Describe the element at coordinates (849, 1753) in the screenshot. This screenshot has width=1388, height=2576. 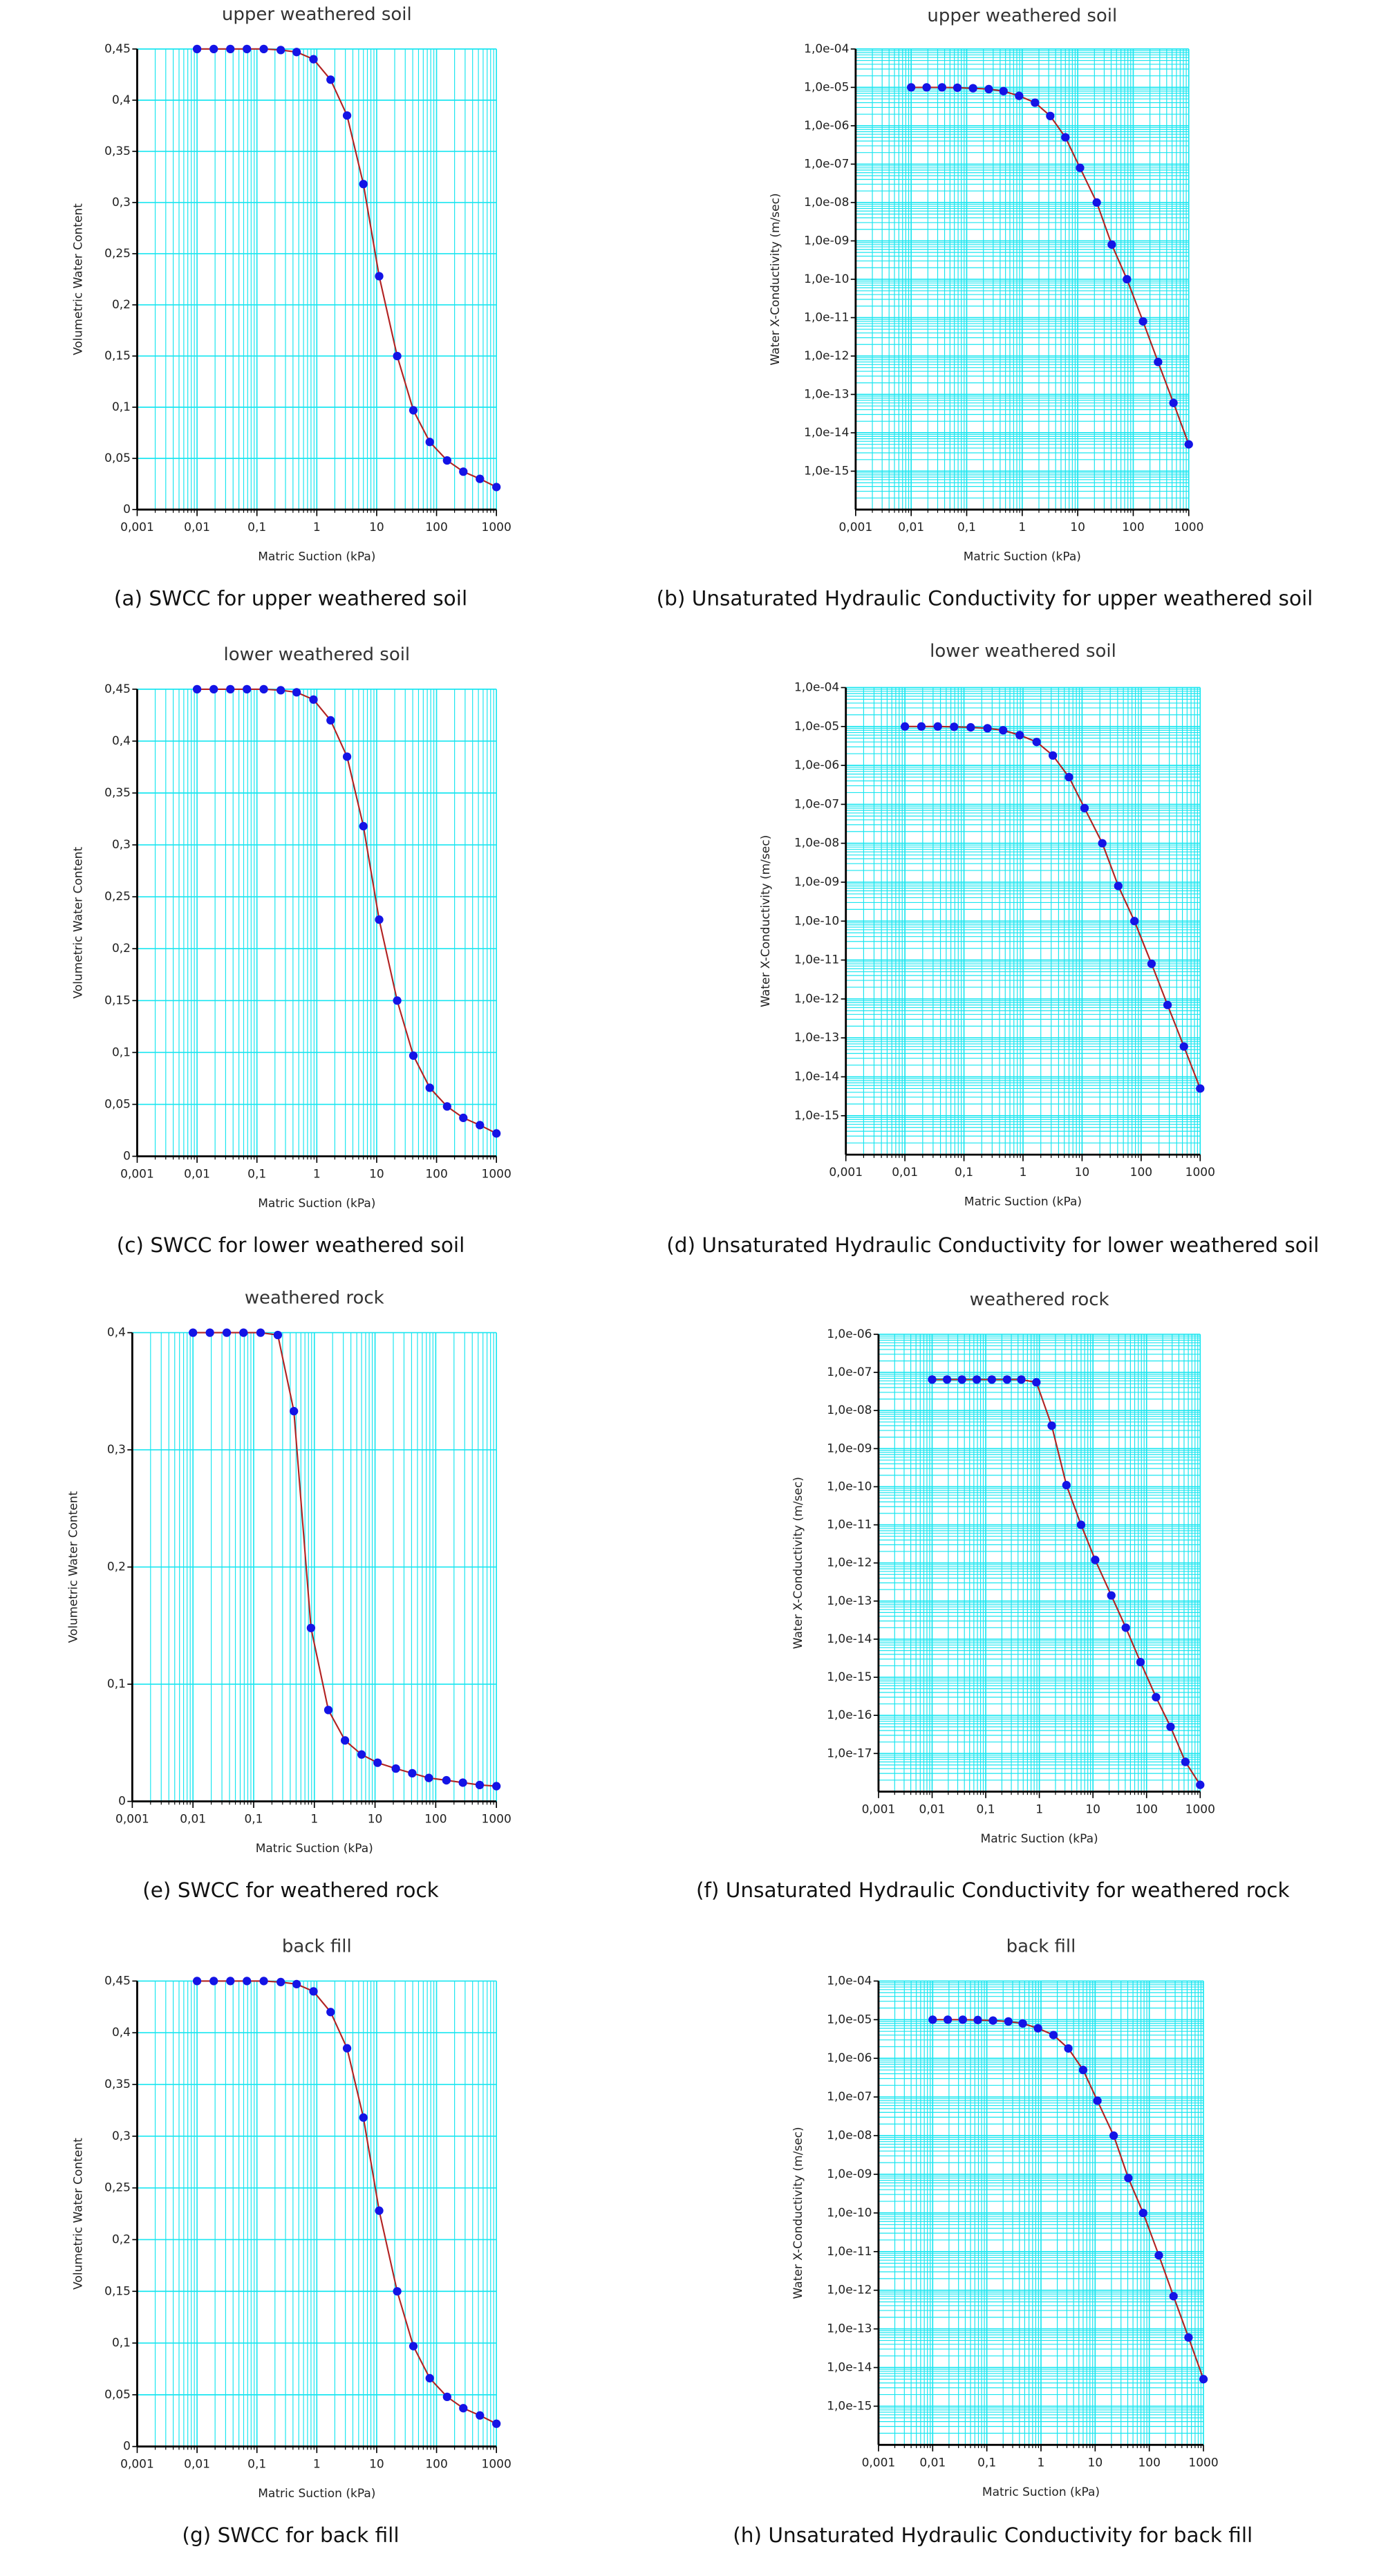
I see `y-tick-label: 1,0e-17` at that location.